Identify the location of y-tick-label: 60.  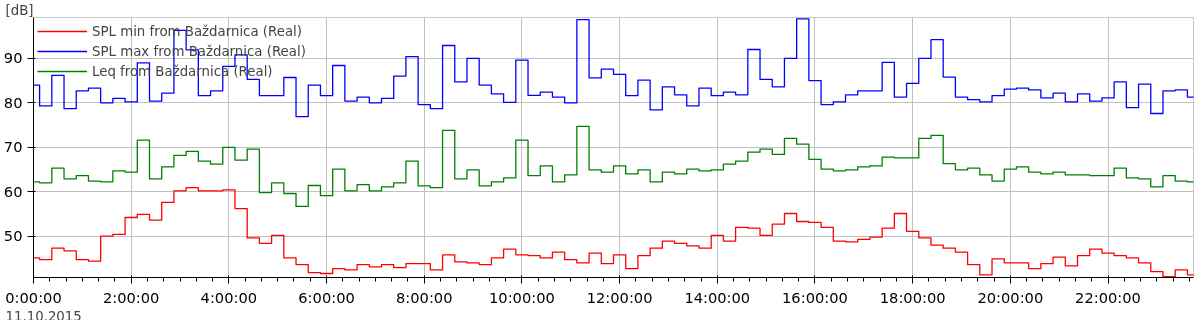
(13, 191).